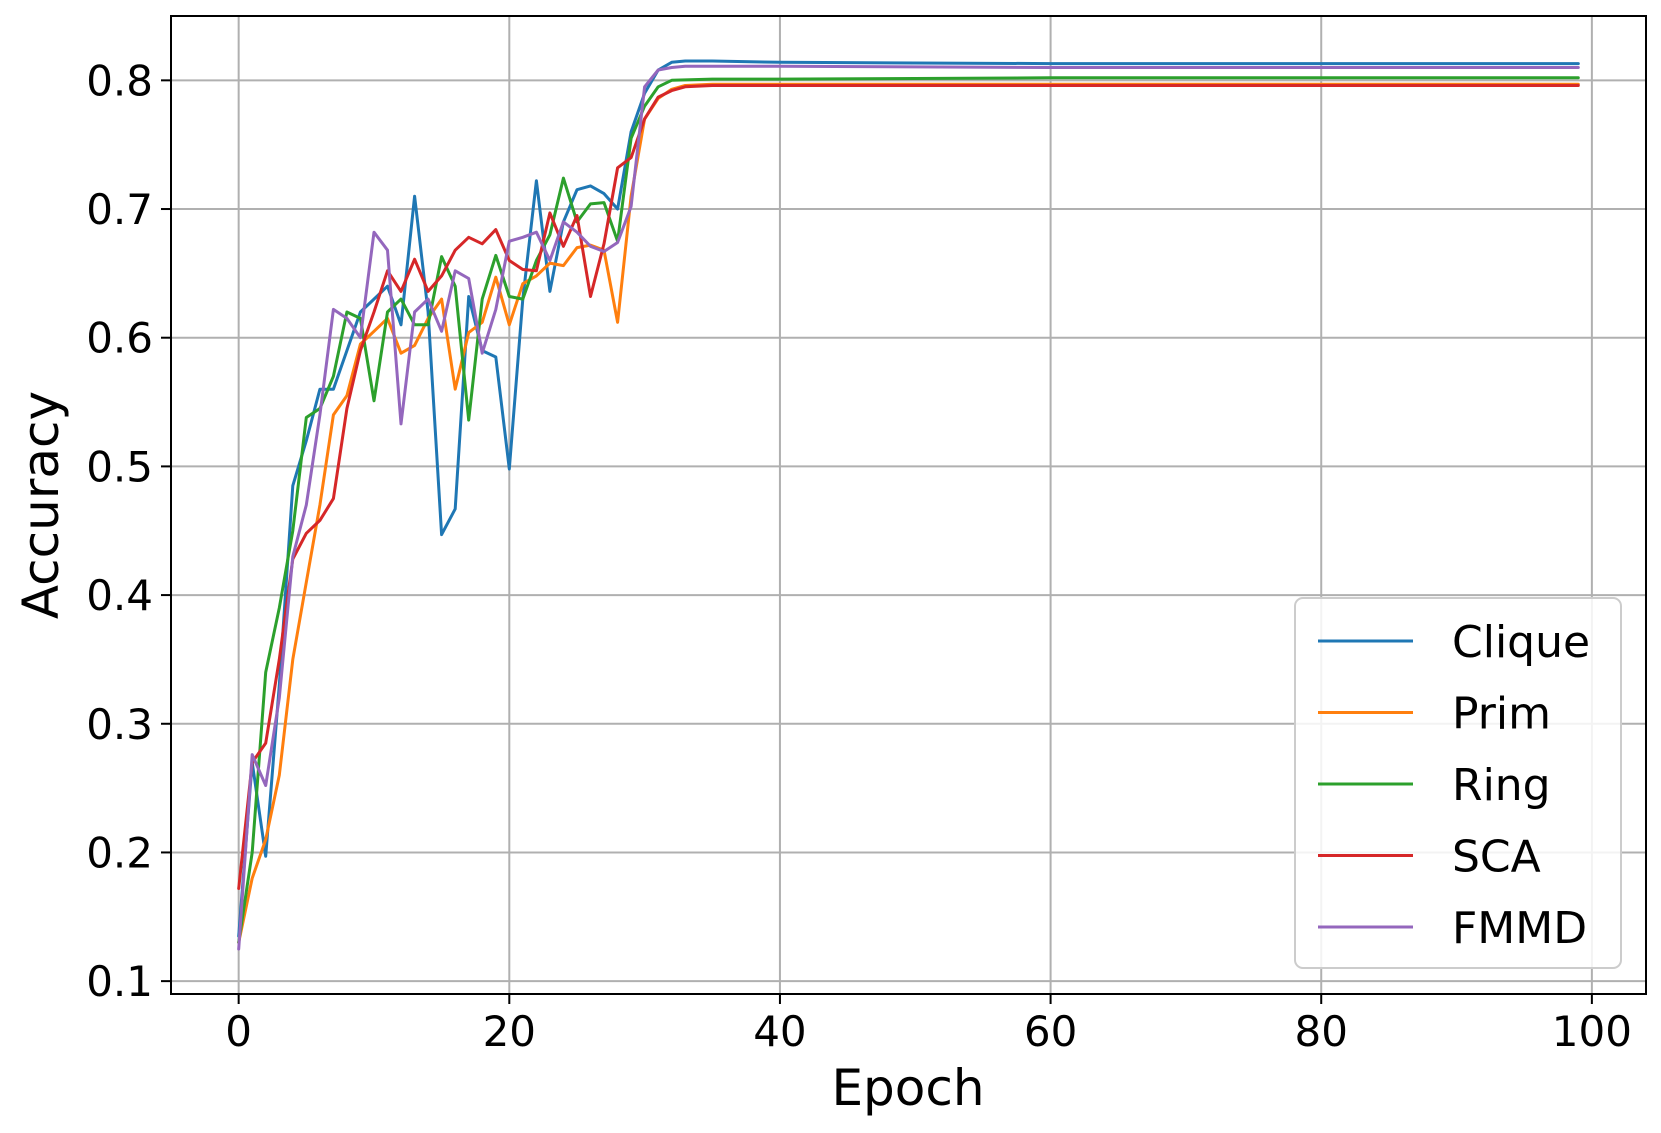 This screenshot has width=1661, height=1133. What do you see at coordinates (1321, 1031) in the screenshot?
I see `x-tick-label: 80` at bounding box center [1321, 1031].